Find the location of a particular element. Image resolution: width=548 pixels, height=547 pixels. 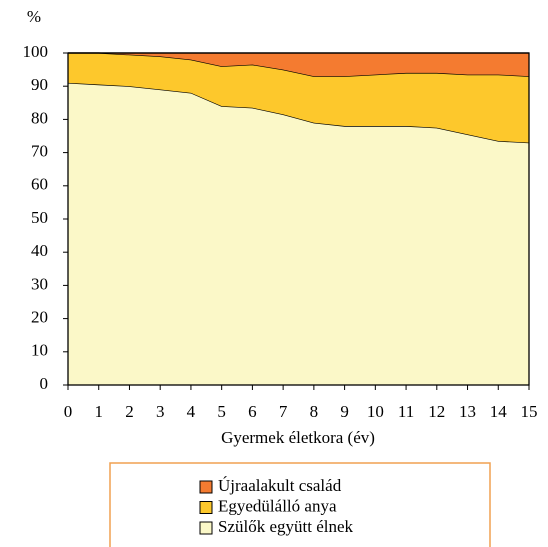

x-tick-label: 0 is located at coordinates (68, 411).